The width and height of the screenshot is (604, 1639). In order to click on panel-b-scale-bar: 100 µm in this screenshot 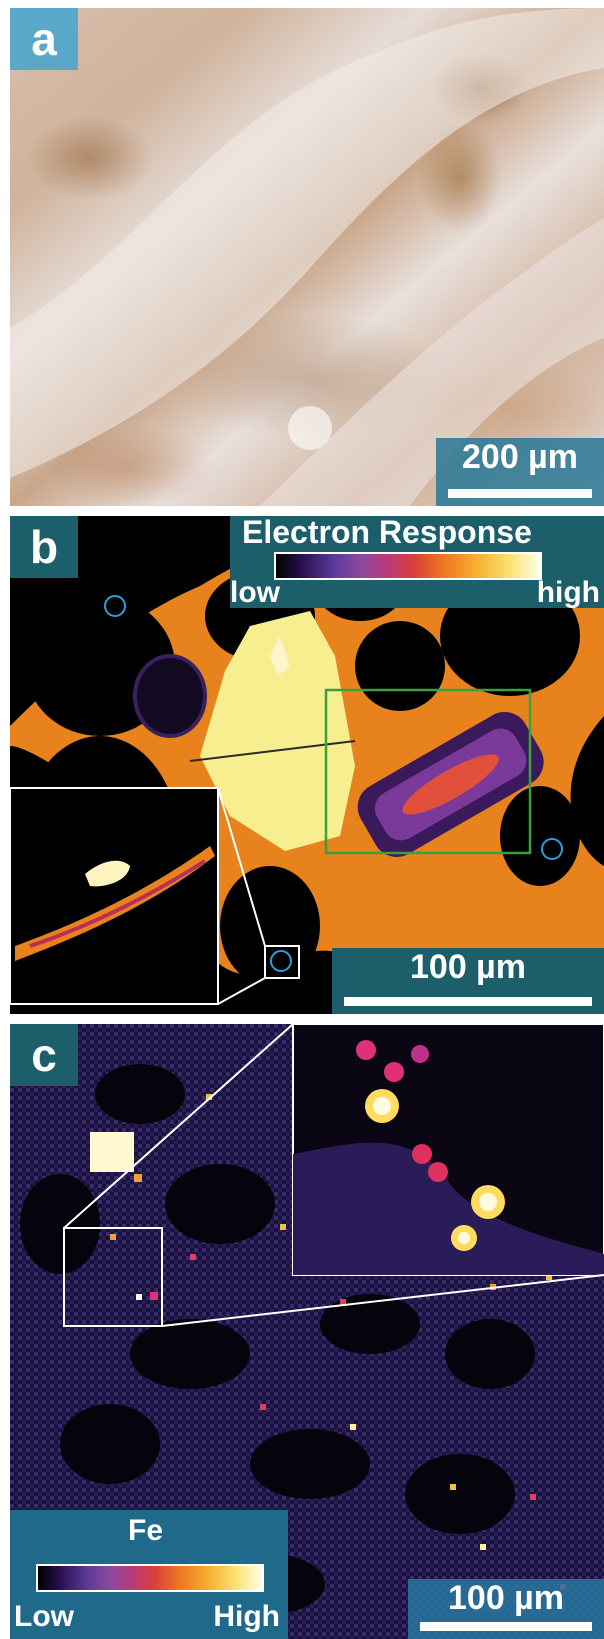, I will do `click(468, 981)`.